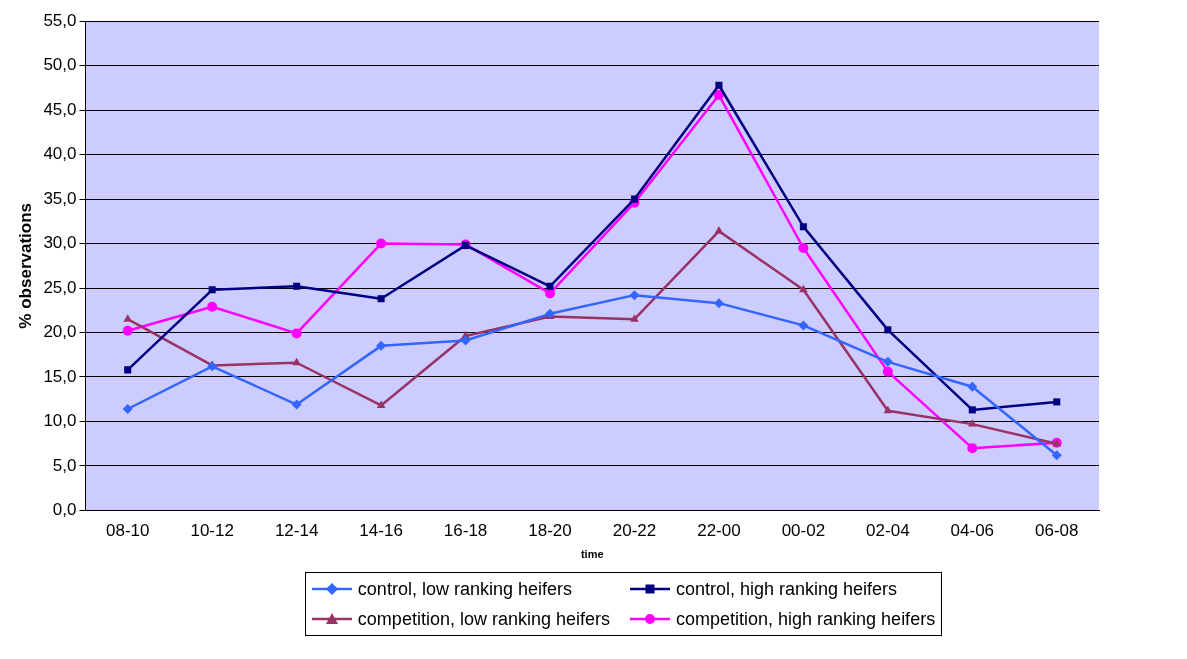  Describe the element at coordinates (465, 531) in the screenshot. I see `x-tick-label: 16-18` at that location.